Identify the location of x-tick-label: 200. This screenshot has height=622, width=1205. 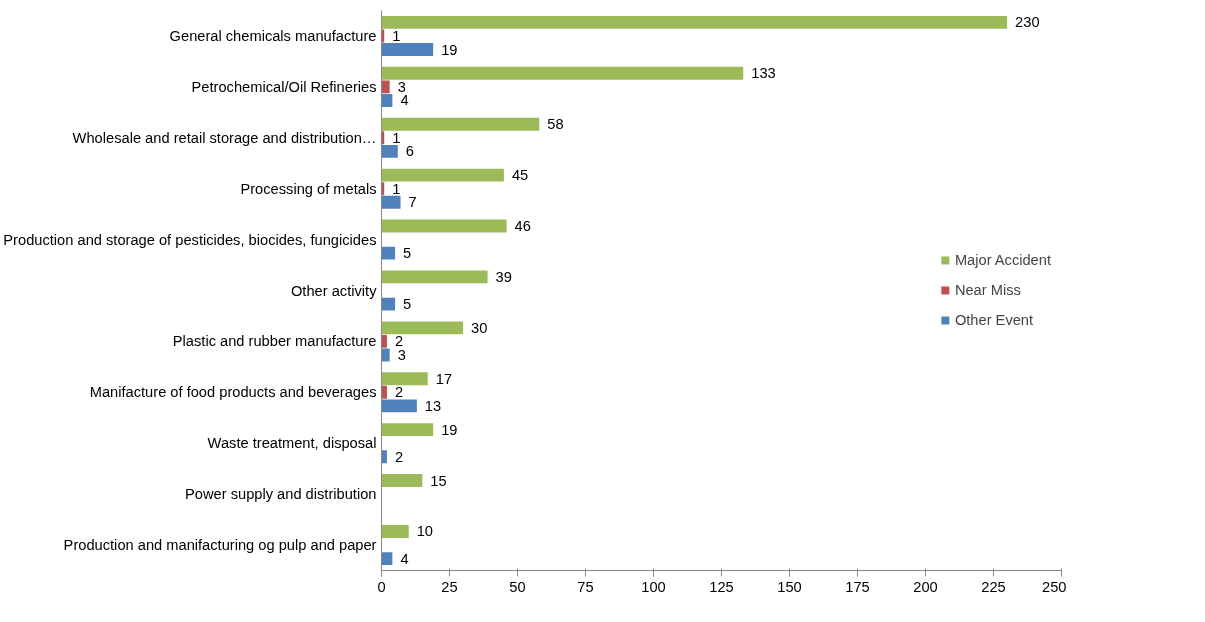
(925, 586).